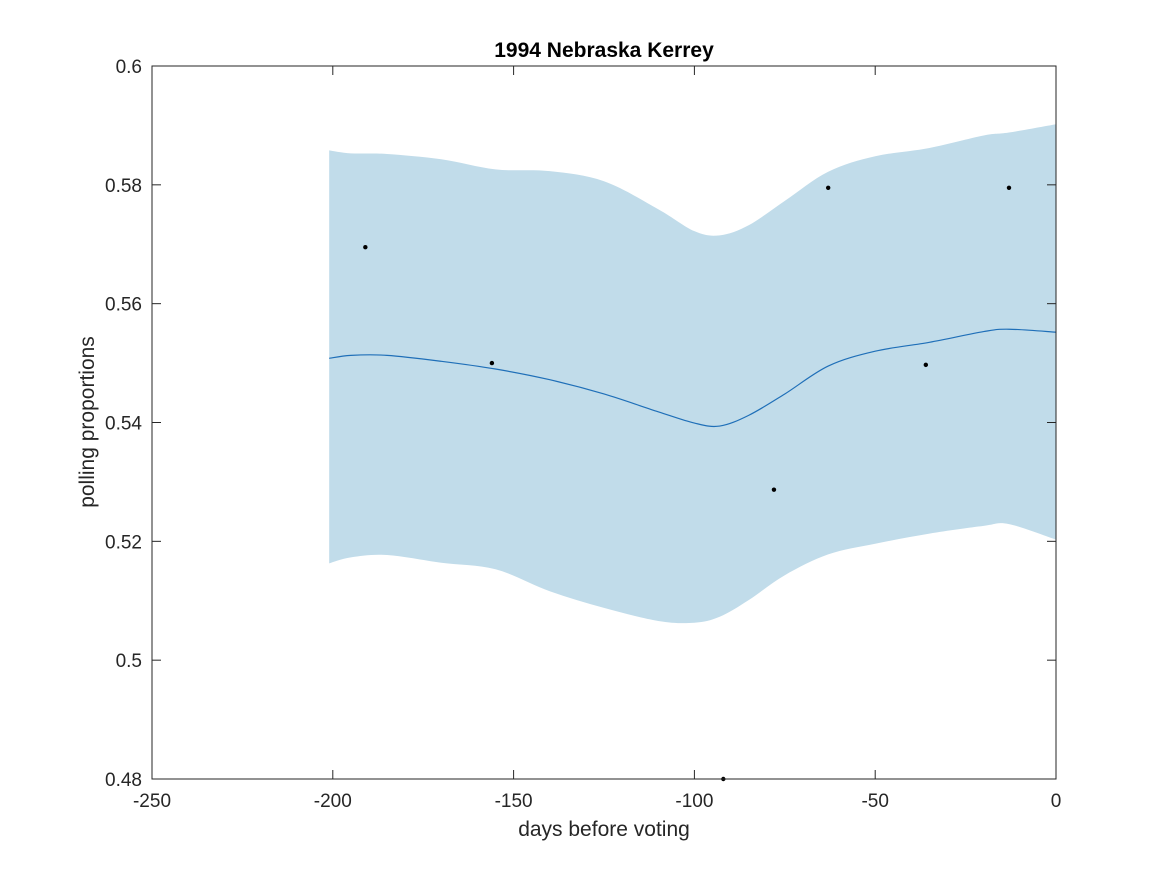  Describe the element at coordinates (129, 67) in the screenshot. I see `y-tick-label: 0.6` at that location.